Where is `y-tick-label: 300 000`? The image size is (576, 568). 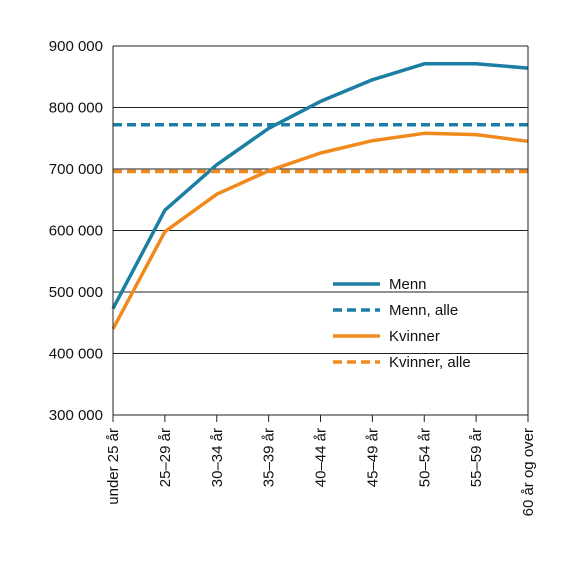 y-tick-label: 300 000 is located at coordinates (76, 415).